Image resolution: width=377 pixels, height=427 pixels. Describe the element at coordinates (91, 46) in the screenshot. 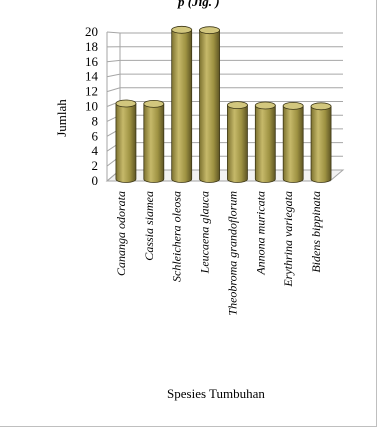

I see `y-tick-label: 18` at that location.